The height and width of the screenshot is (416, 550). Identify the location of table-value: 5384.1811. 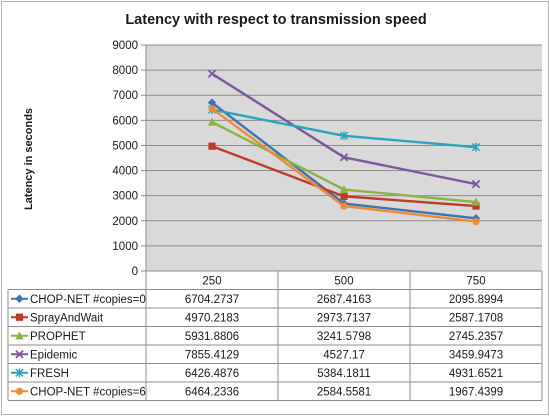
(344, 374).